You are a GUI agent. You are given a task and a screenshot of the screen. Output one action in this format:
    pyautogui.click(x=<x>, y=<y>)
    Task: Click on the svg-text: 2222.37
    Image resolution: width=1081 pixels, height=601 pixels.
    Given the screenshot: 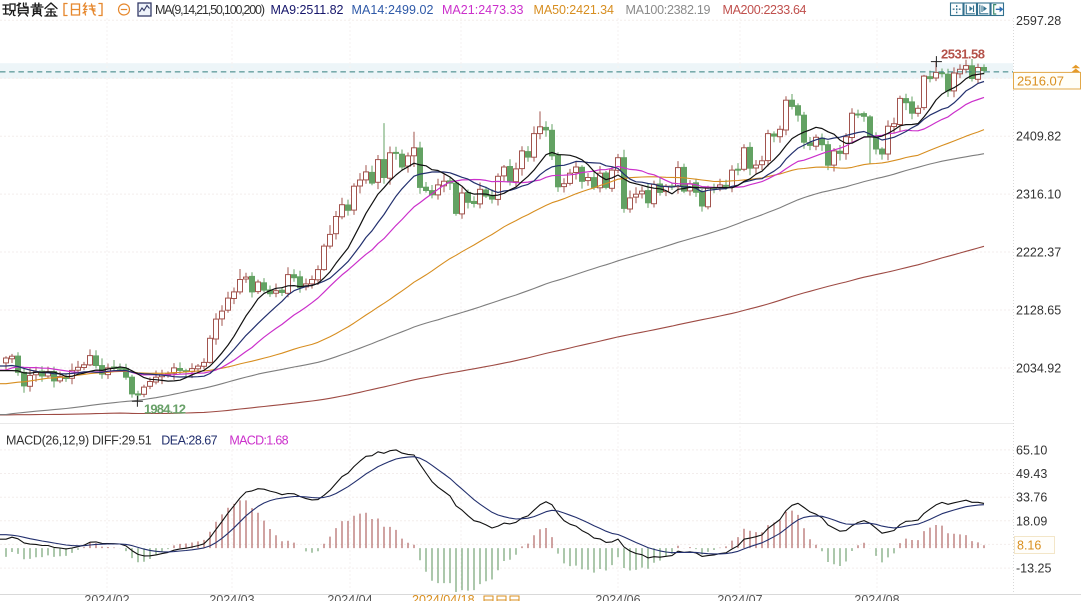 What is the action you would take?
    pyautogui.click(x=1038, y=253)
    